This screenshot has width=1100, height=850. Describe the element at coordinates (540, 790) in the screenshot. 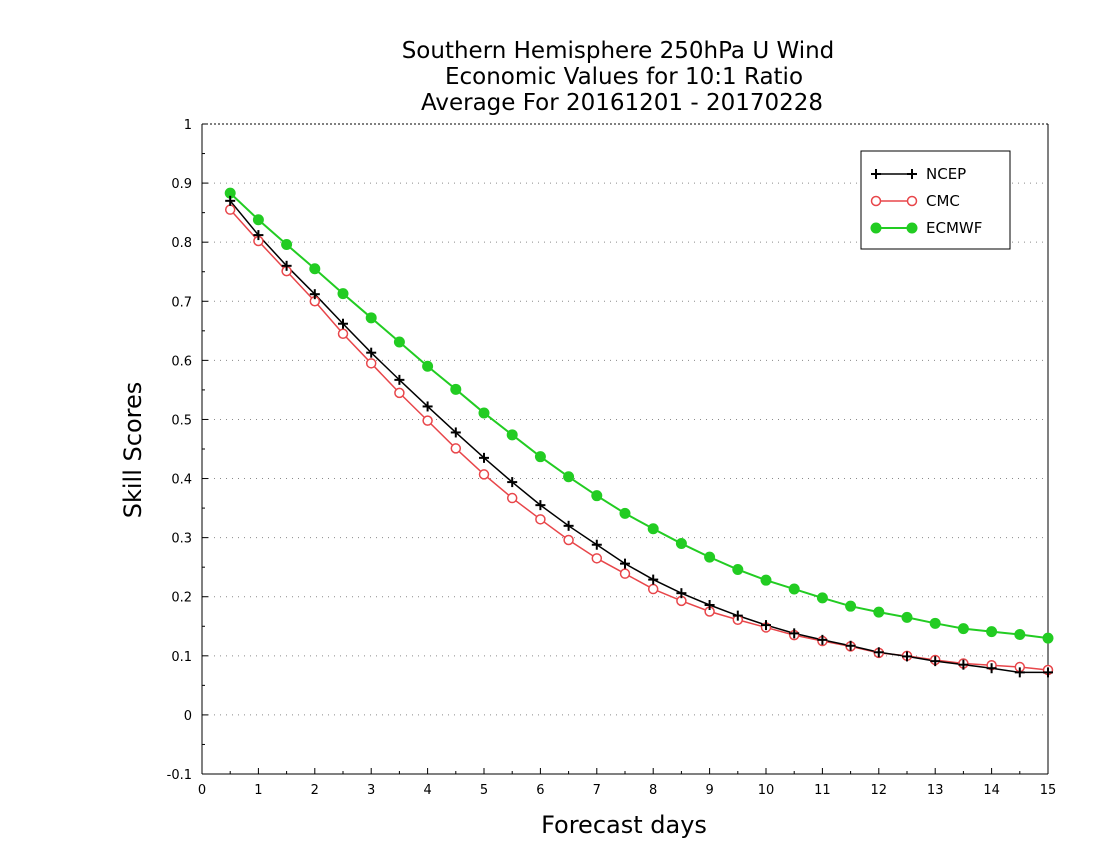

I see `x-tick-label: 6` at that location.